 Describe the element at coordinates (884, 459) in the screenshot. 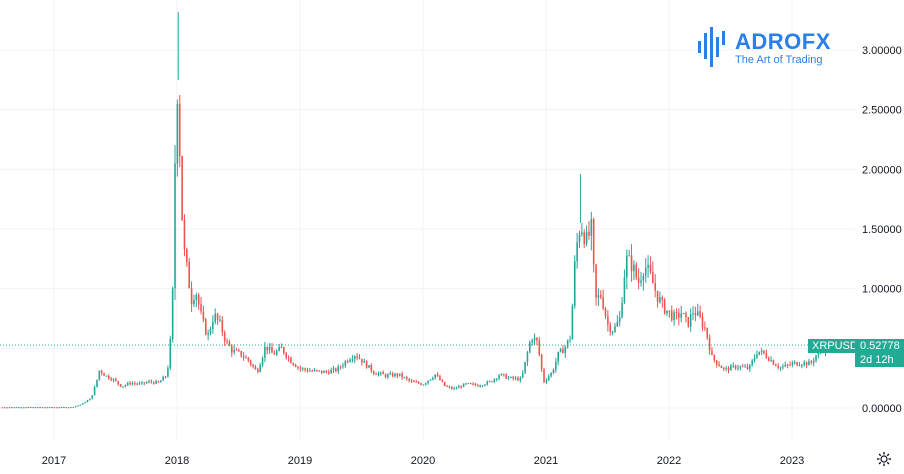

I see `settings-gear-icon` at that location.